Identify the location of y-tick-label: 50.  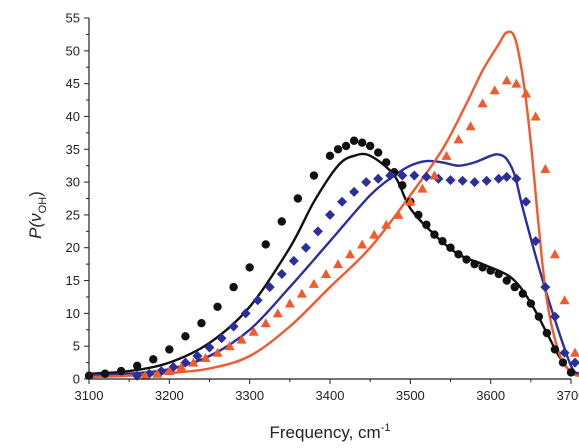
(73, 50).